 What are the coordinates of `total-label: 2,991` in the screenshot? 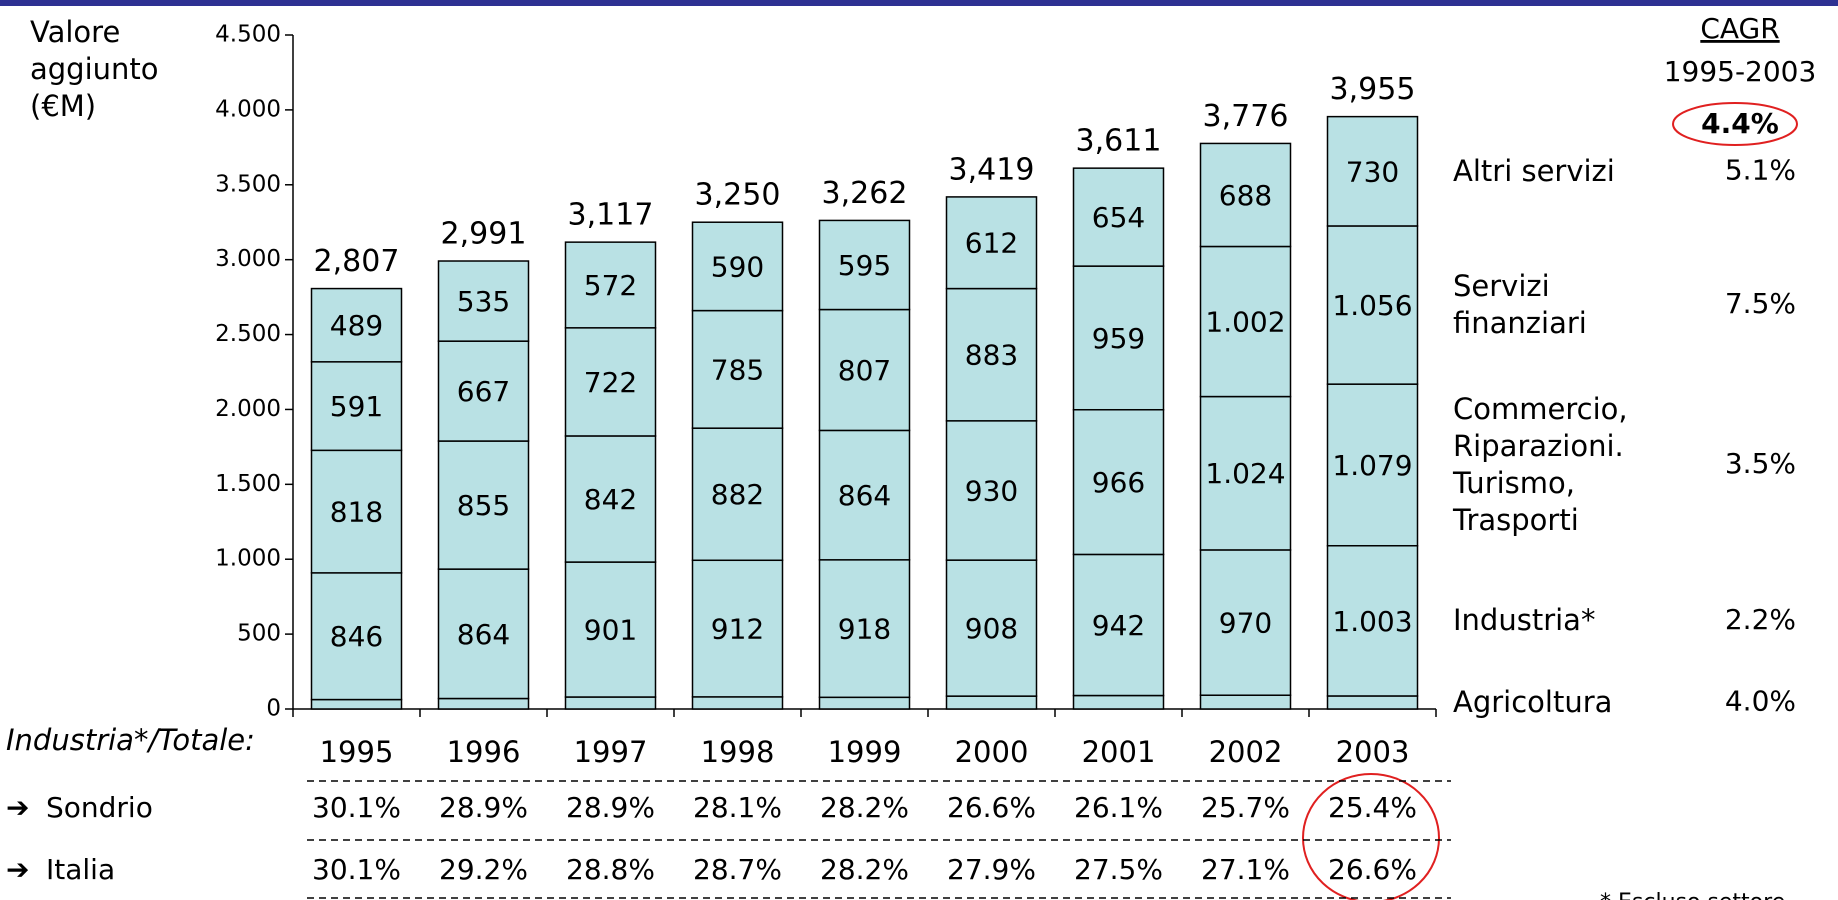 It's located at (484, 234).